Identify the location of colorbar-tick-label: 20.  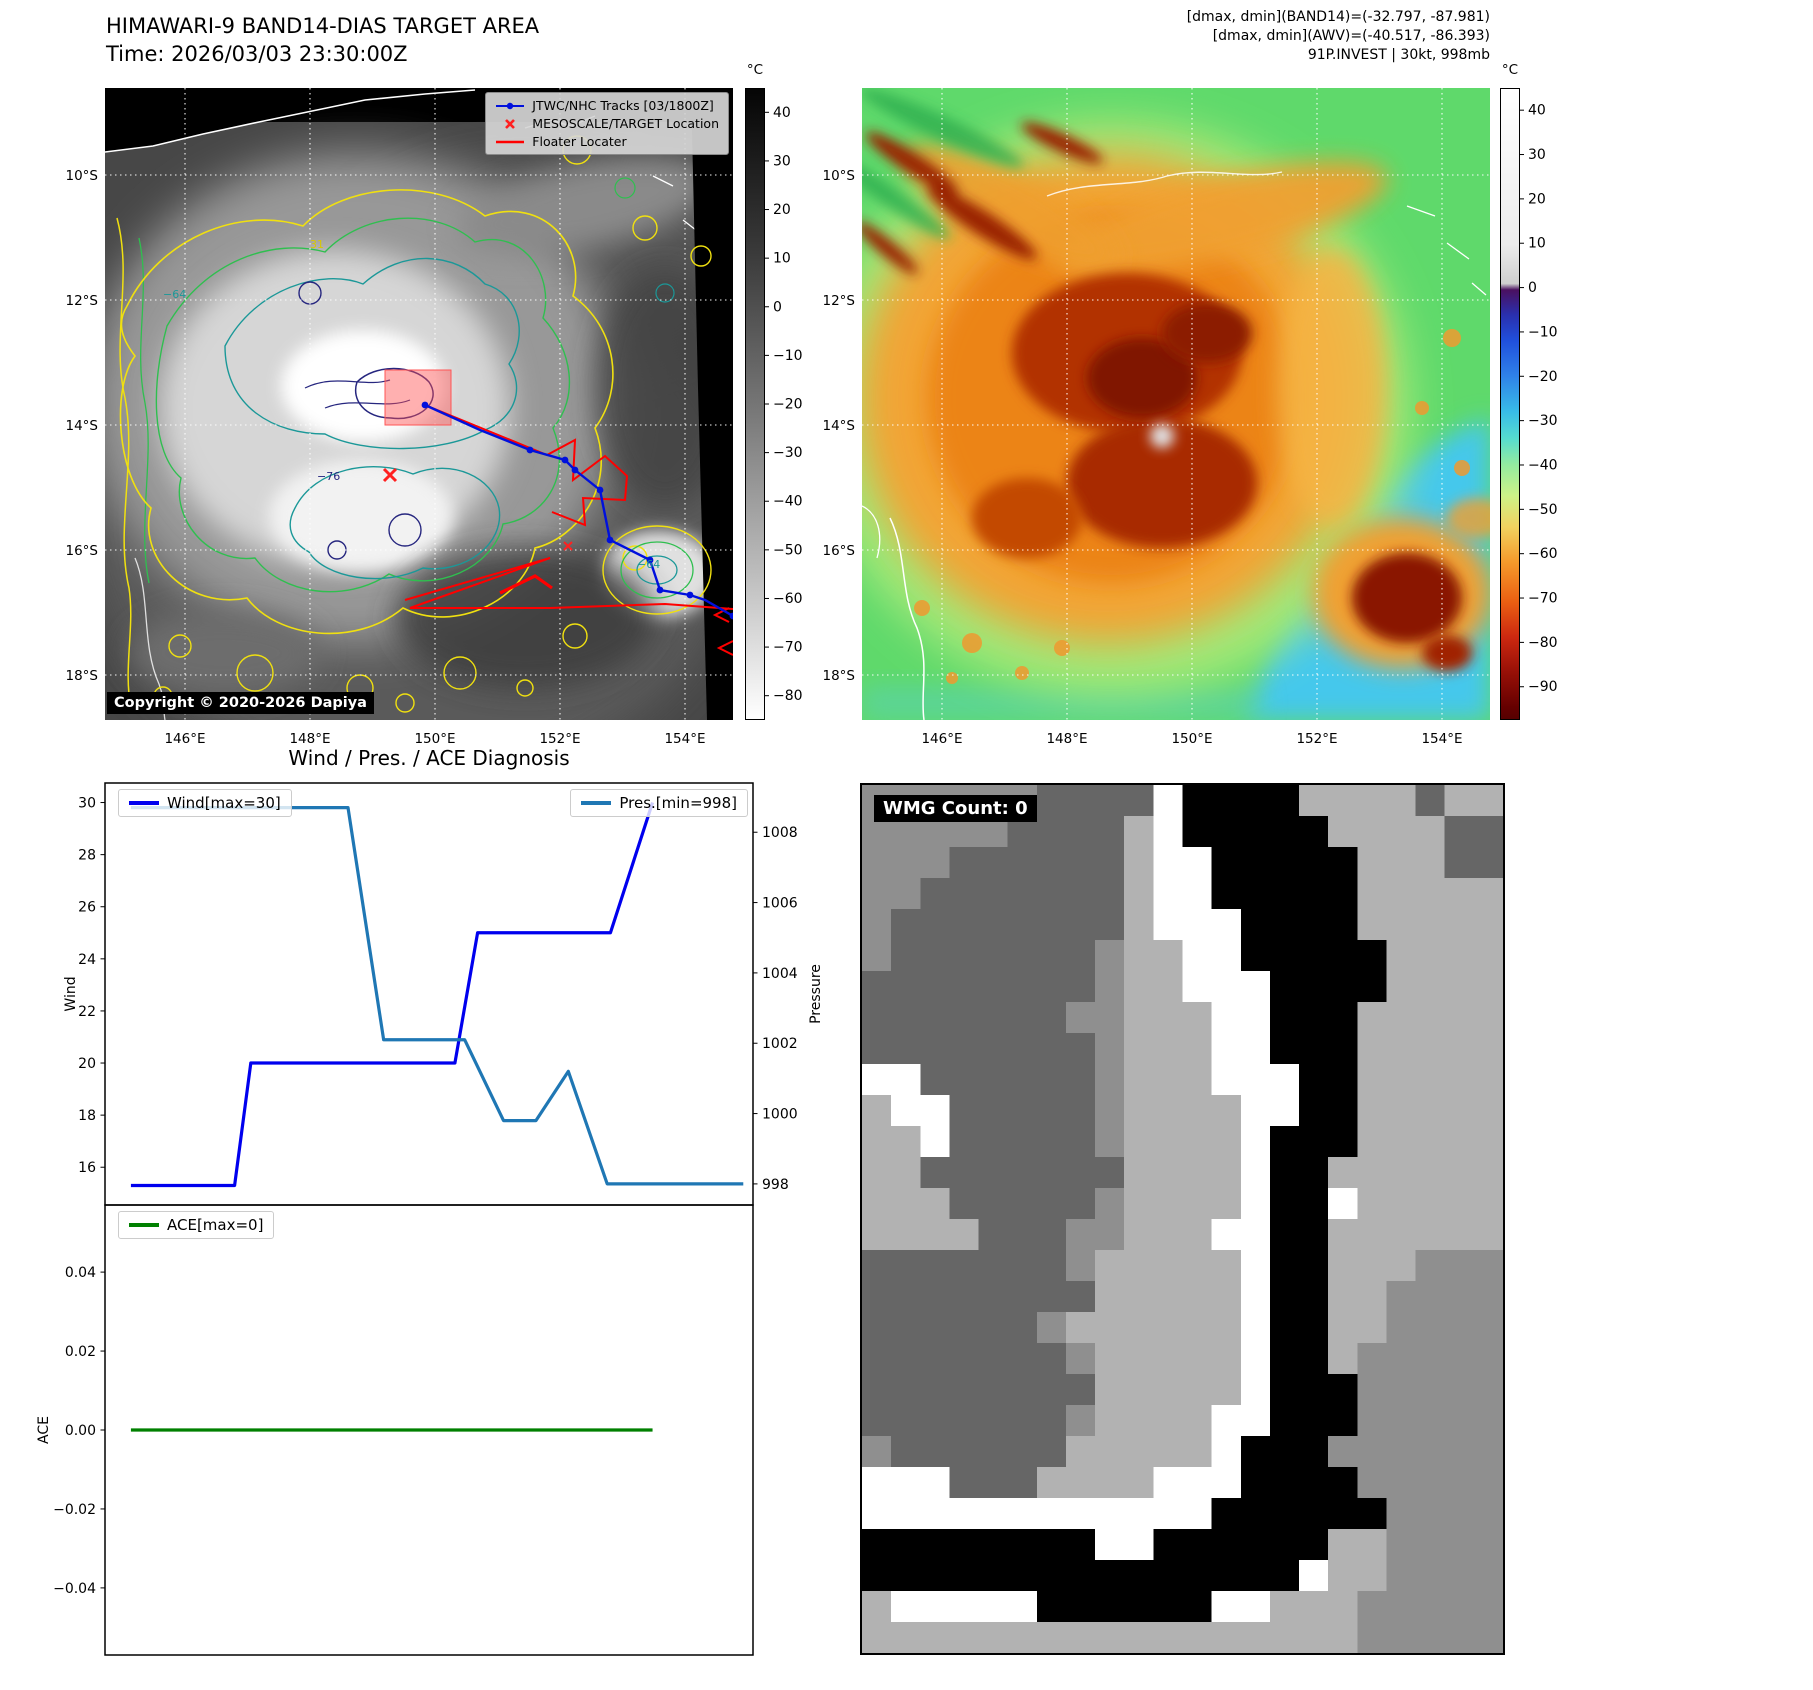
(782, 210).